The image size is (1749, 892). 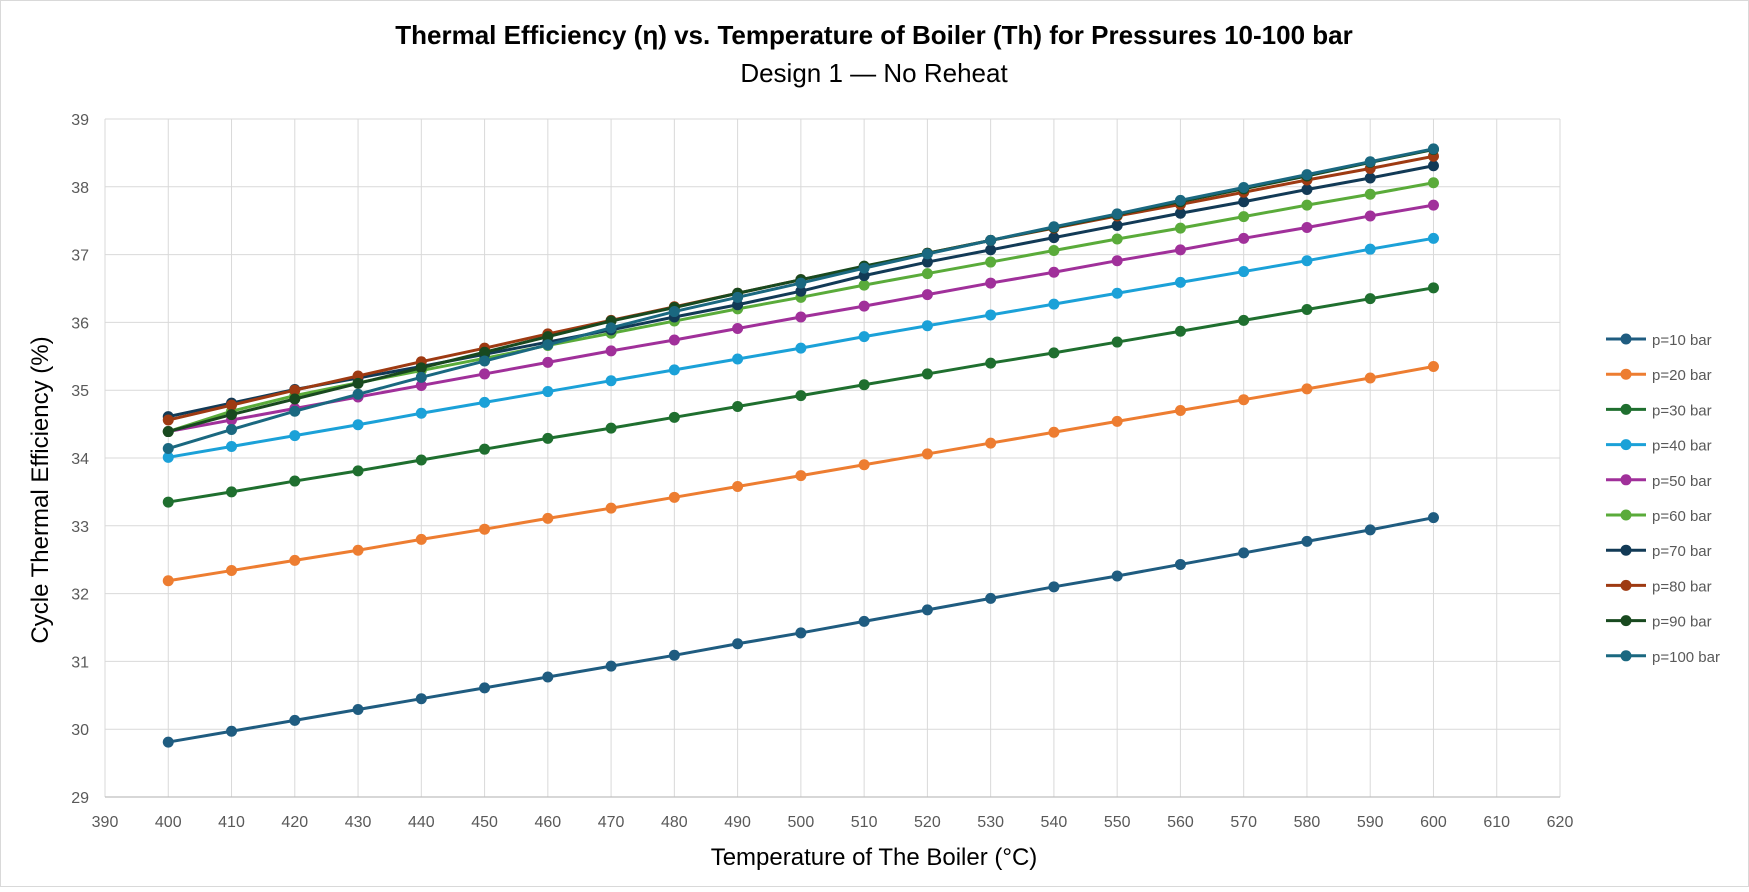 I want to click on x-tick-label: 510, so click(x=864, y=822).